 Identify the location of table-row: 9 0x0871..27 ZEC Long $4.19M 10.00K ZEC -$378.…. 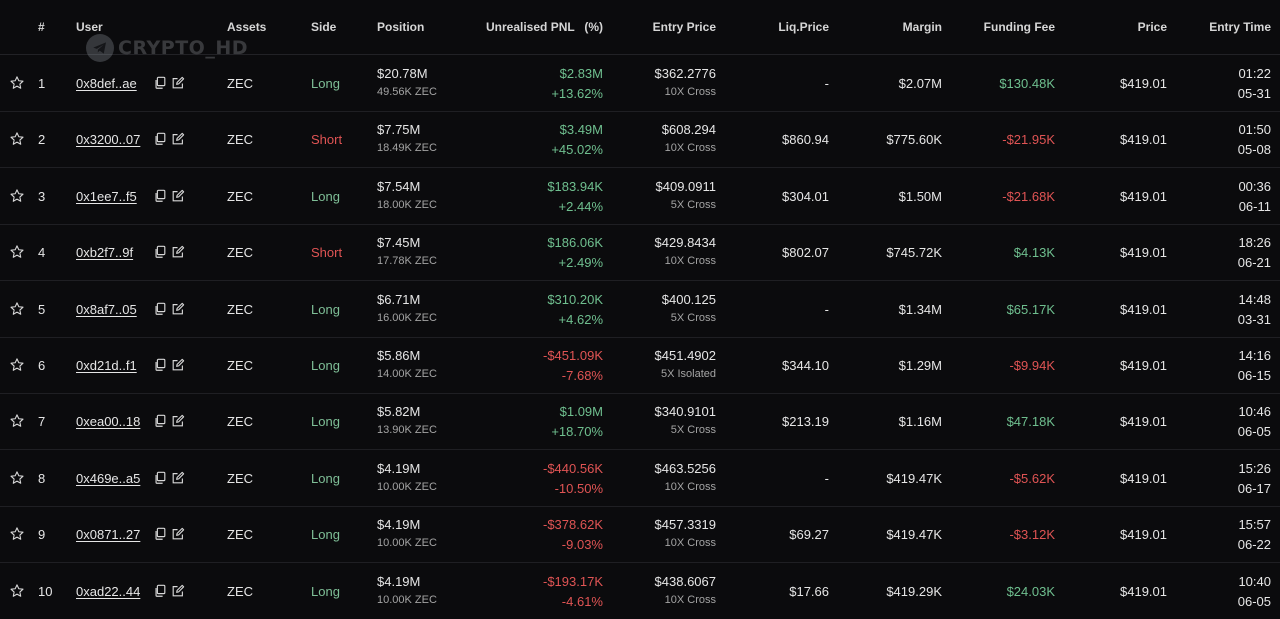
(640, 535).